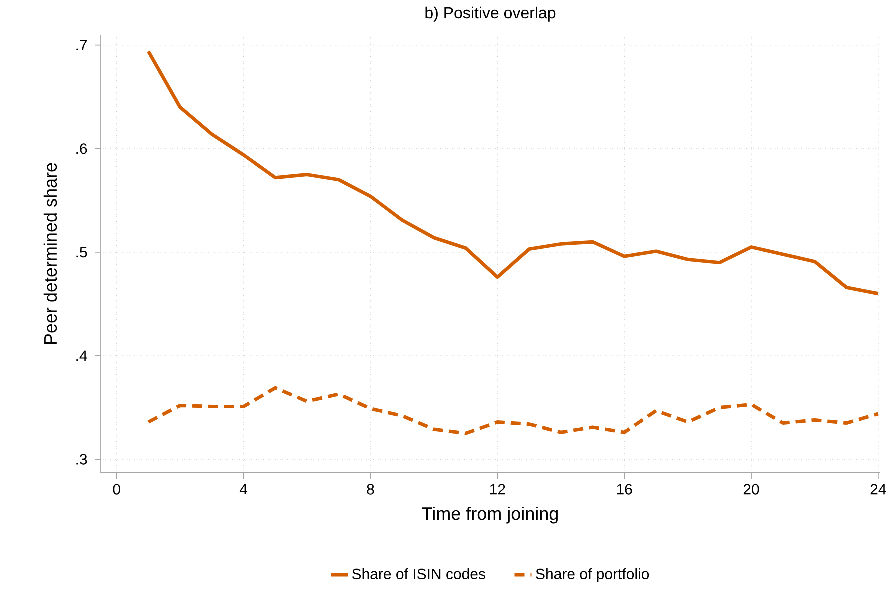 The height and width of the screenshot is (590, 893). I want to click on x-tick-label: 24, so click(878, 489).